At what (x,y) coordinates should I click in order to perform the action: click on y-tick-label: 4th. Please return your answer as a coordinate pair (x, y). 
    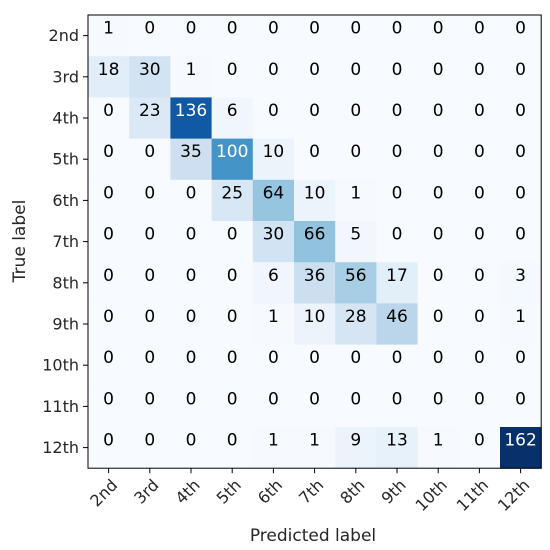
    Looking at the image, I should click on (65, 118).